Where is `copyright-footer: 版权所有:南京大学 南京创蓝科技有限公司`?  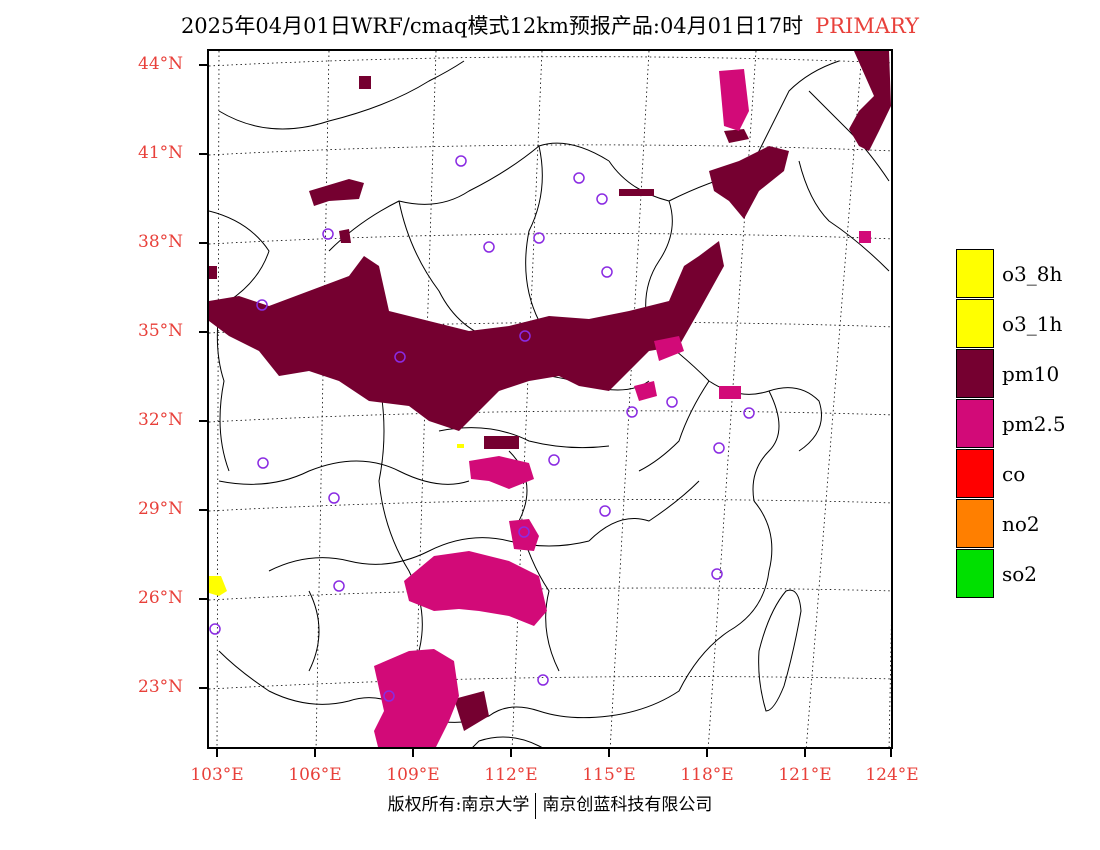
copyright-footer: 版权所有:南京大学 南京创蓝科技有限公司 is located at coordinates (550, 804).